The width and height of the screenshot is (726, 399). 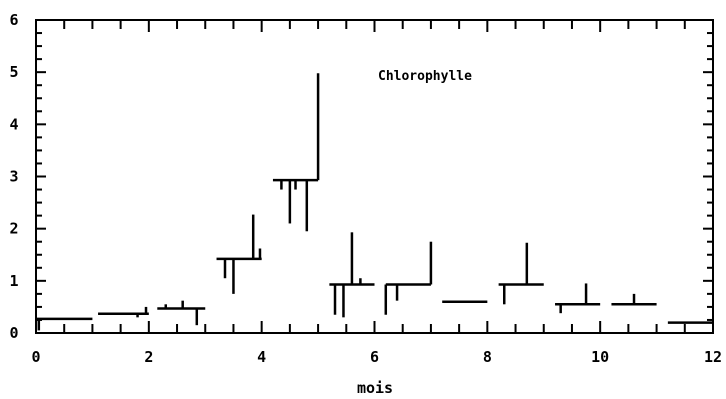 I want to click on y-tick-label: 5, so click(x=13, y=72).